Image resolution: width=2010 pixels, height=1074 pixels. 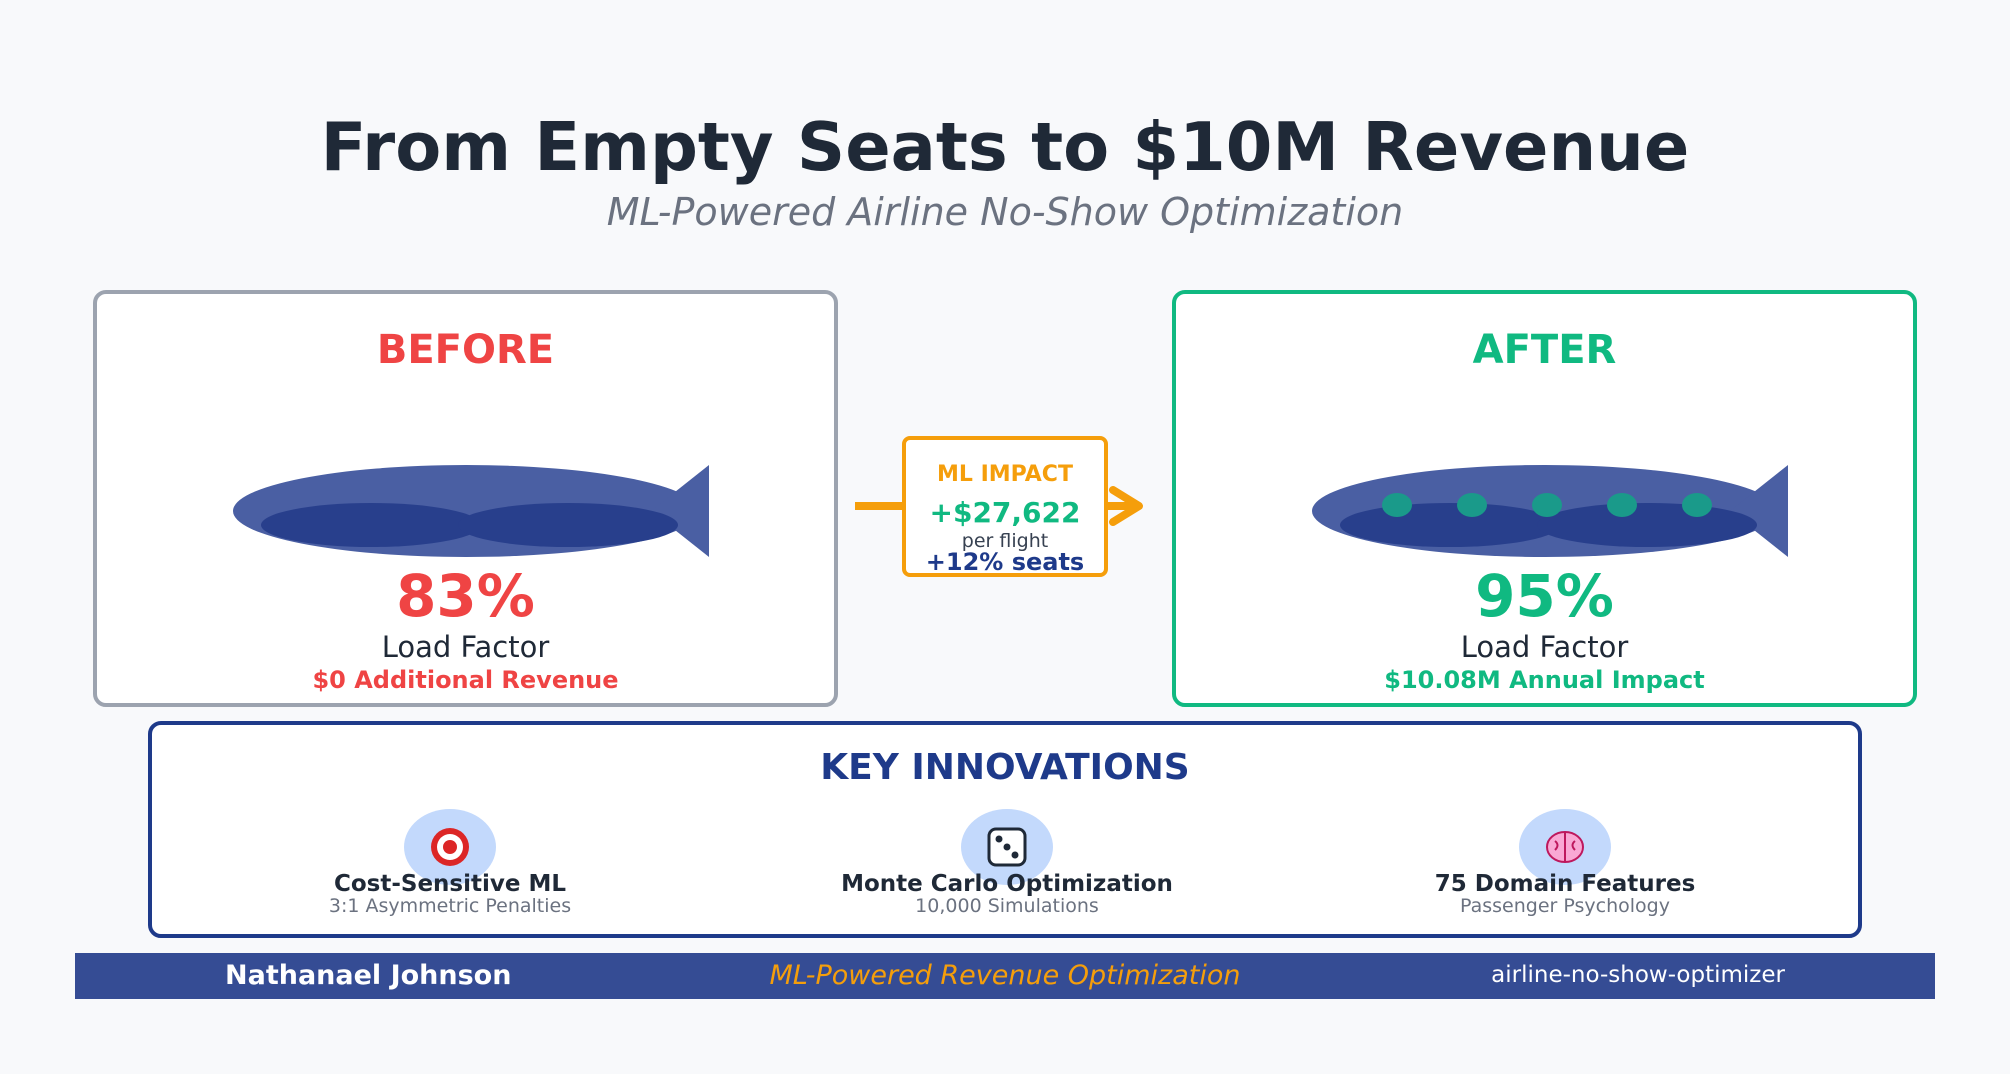 I want to click on innovation-desc: 10,000 Simulations, so click(x=1007, y=906).